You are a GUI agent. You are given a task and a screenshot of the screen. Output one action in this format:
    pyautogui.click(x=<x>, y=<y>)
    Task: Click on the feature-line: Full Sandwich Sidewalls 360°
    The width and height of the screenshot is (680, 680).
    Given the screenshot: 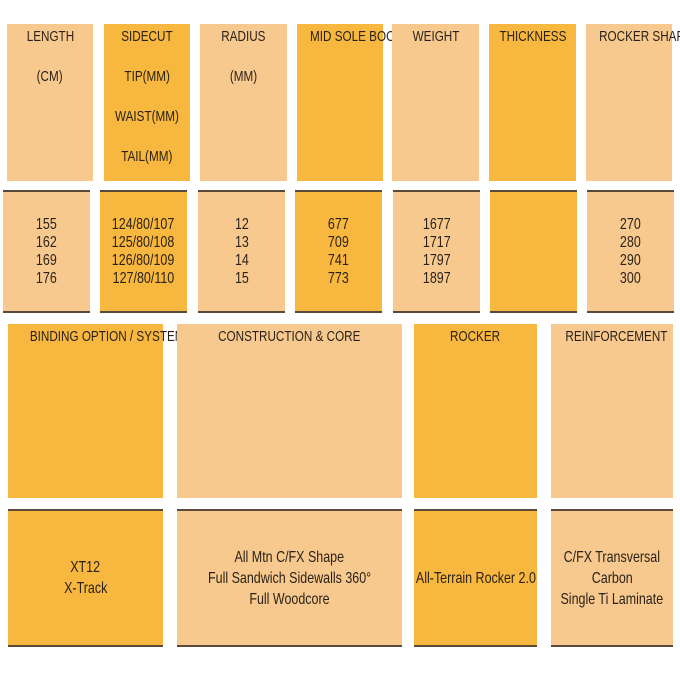 What is the action you would take?
    pyautogui.click(x=289, y=578)
    